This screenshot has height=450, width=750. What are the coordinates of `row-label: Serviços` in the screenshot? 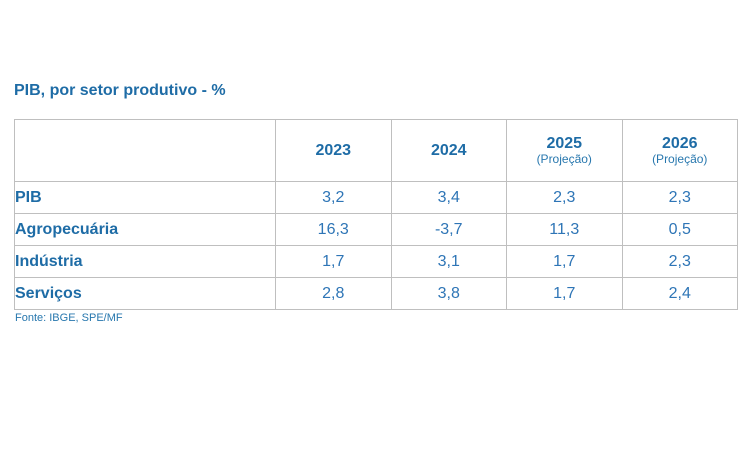 It's located at (145, 293).